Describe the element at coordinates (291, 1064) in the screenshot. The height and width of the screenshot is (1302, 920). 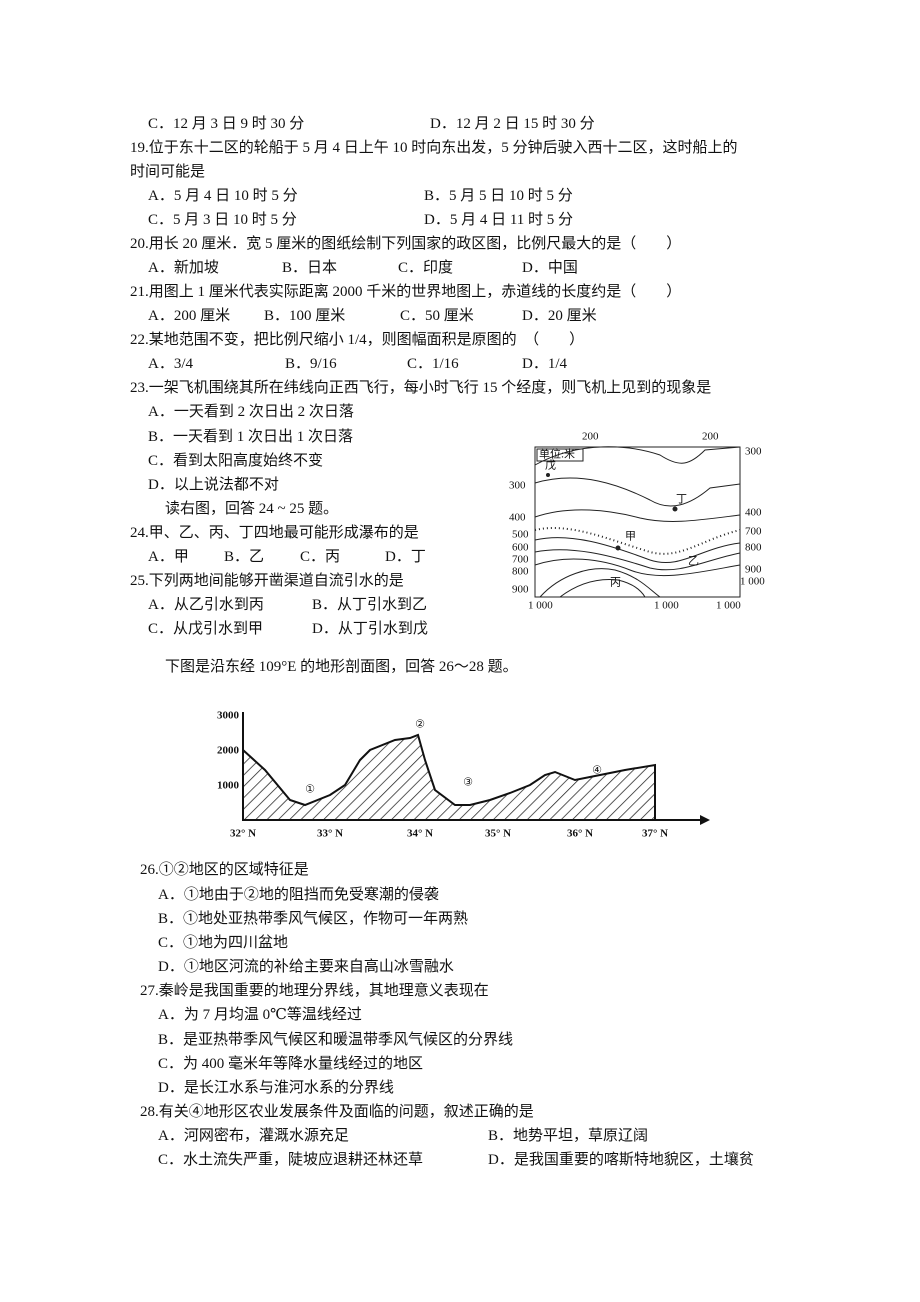
I see `option: C．为 400 毫米年等降水量线经过的地区` at that location.